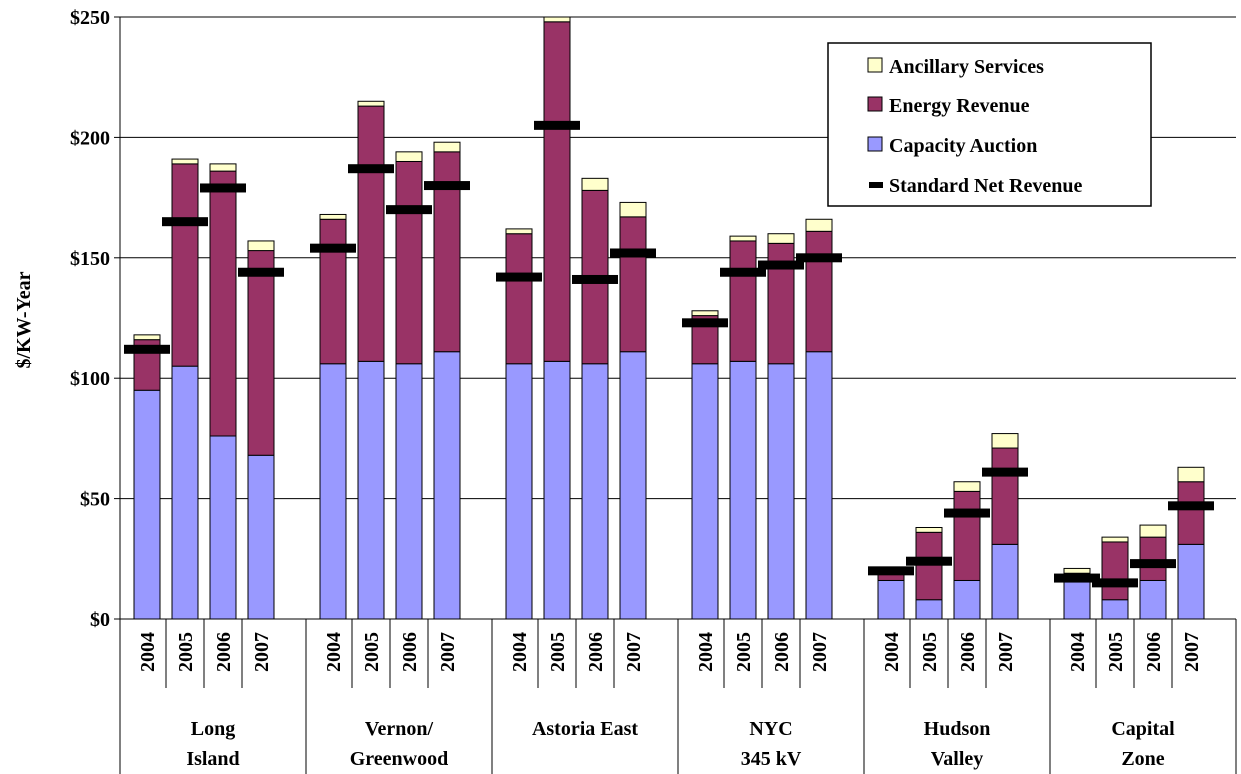  What do you see at coordinates (876, 185) in the screenshot?
I see `legend-swatch-net-revenue` at bounding box center [876, 185].